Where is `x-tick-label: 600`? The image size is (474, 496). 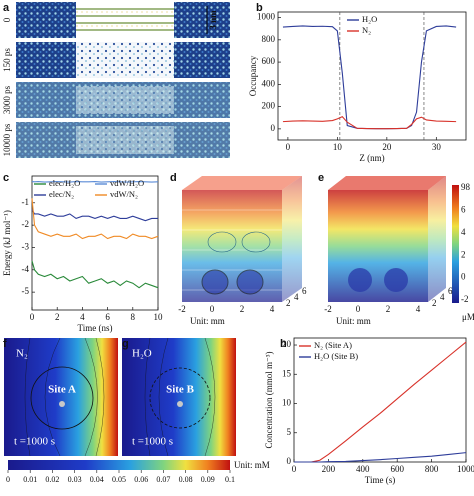 x-tick-label: 600 is located at coordinates (397, 469).